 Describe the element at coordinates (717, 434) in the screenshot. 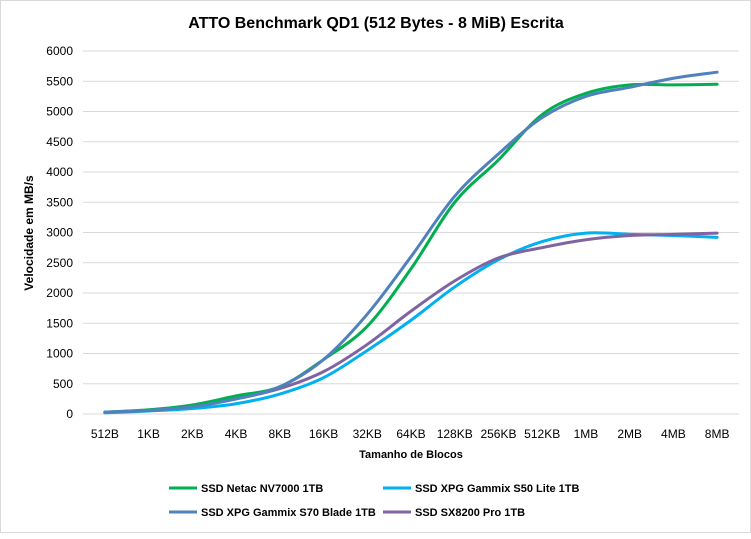

I see `x-tick-label: 8MB` at that location.